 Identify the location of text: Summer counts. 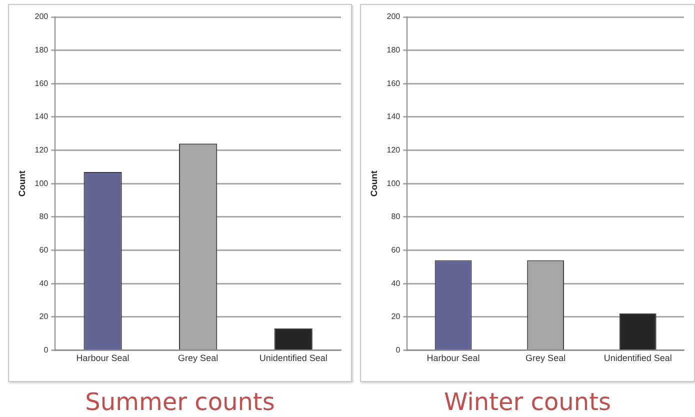
(180, 402).